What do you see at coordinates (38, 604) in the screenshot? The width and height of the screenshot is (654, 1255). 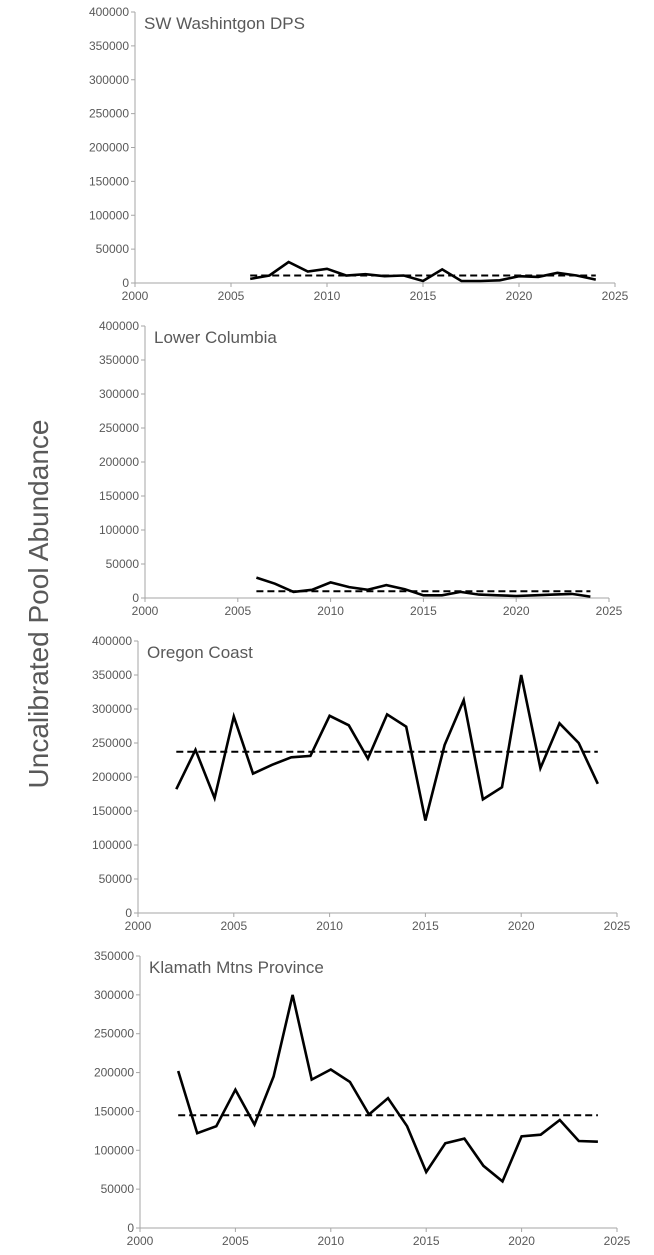 I see `y-axis-title: Uncalibrated Pool Abundance` at bounding box center [38, 604].